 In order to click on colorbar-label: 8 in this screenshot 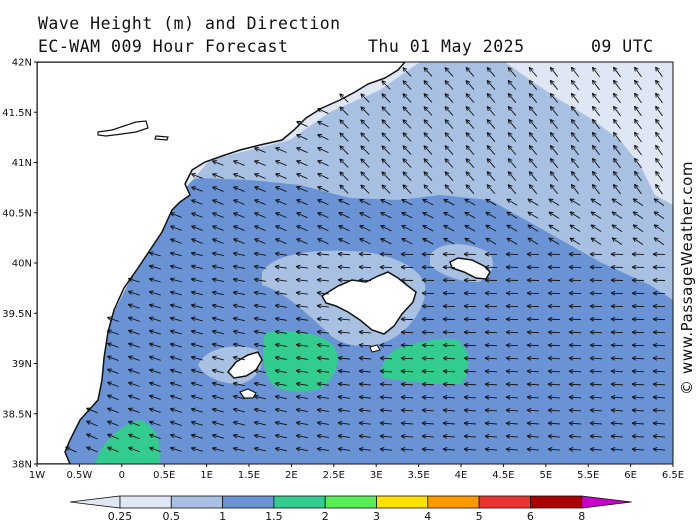, I will do `click(581, 516)`.